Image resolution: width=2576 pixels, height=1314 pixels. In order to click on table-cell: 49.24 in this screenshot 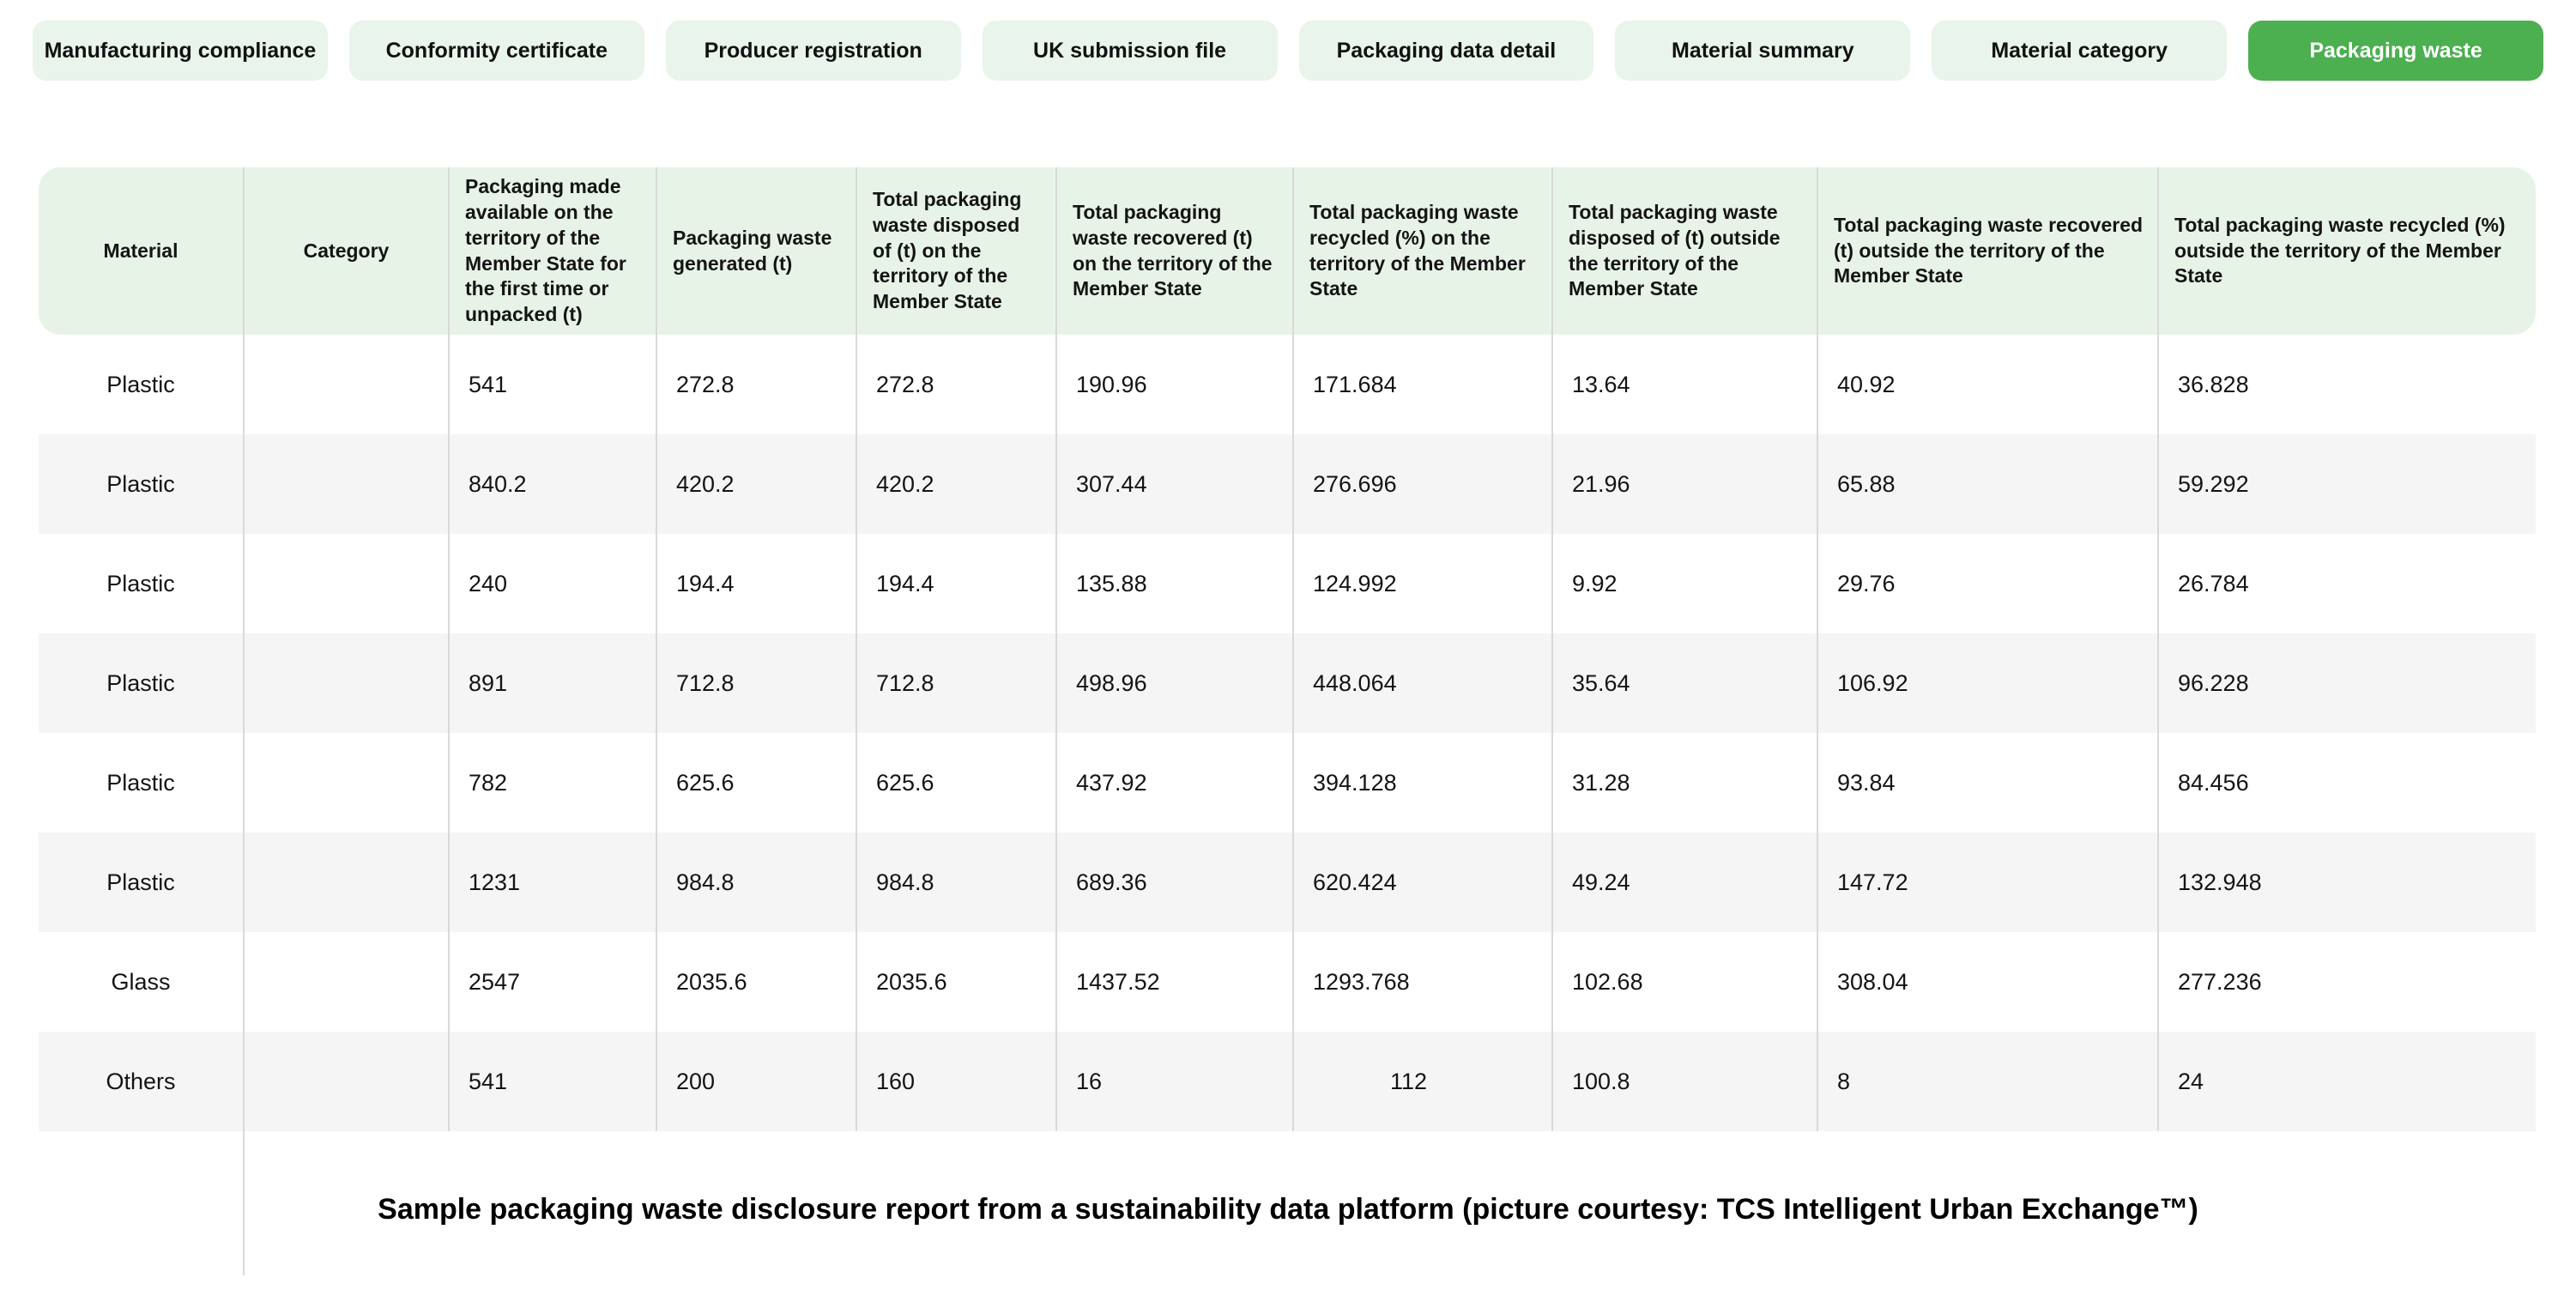, I will do `click(1684, 882)`.